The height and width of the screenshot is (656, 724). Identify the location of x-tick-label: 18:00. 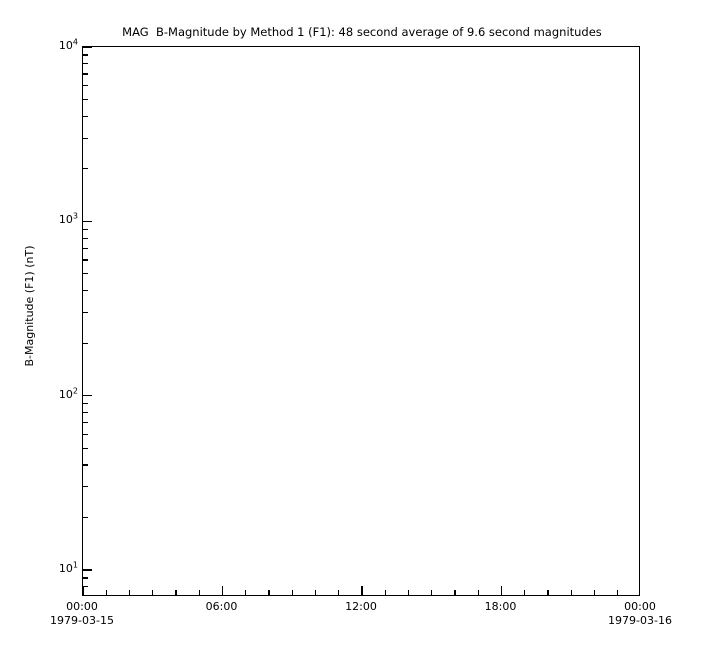
(501, 607).